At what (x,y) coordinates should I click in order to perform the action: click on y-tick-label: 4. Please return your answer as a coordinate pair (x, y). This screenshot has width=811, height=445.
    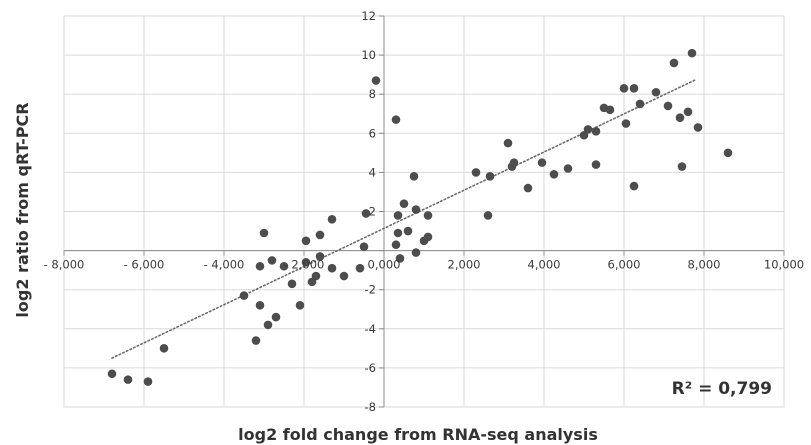
    Looking at the image, I should click on (372, 172).